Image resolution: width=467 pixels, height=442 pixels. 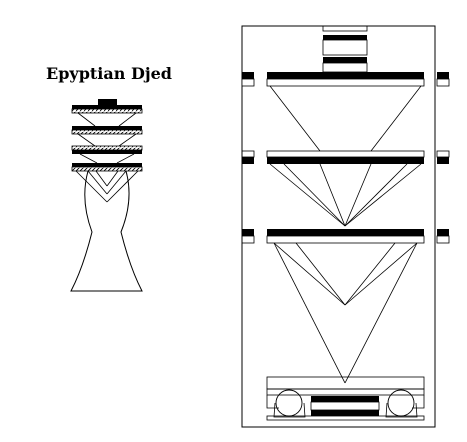 What do you see at coordinates (107, 102) in the screenshot?
I see `small-djed-top-knob` at bounding box center [107, 102].